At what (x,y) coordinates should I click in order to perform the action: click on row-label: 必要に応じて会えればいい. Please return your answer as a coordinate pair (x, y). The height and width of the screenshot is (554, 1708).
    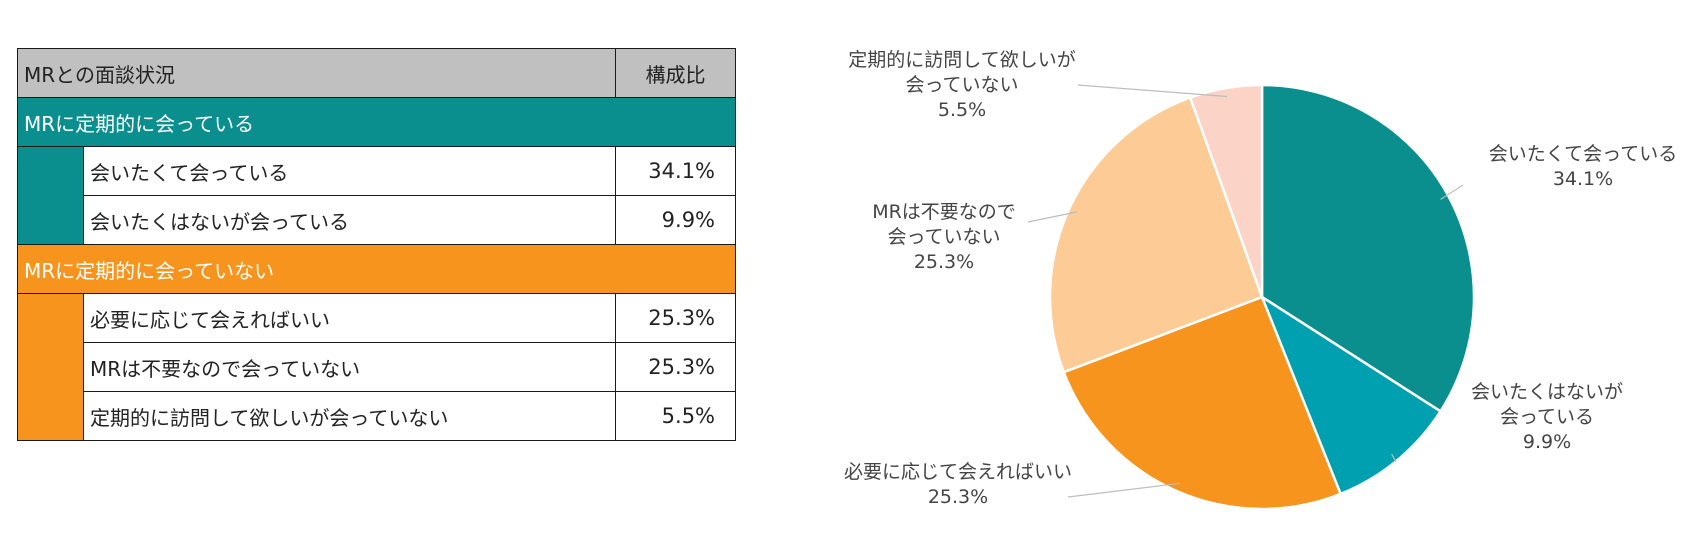
    Looking at the image, I should click on (349, 318).